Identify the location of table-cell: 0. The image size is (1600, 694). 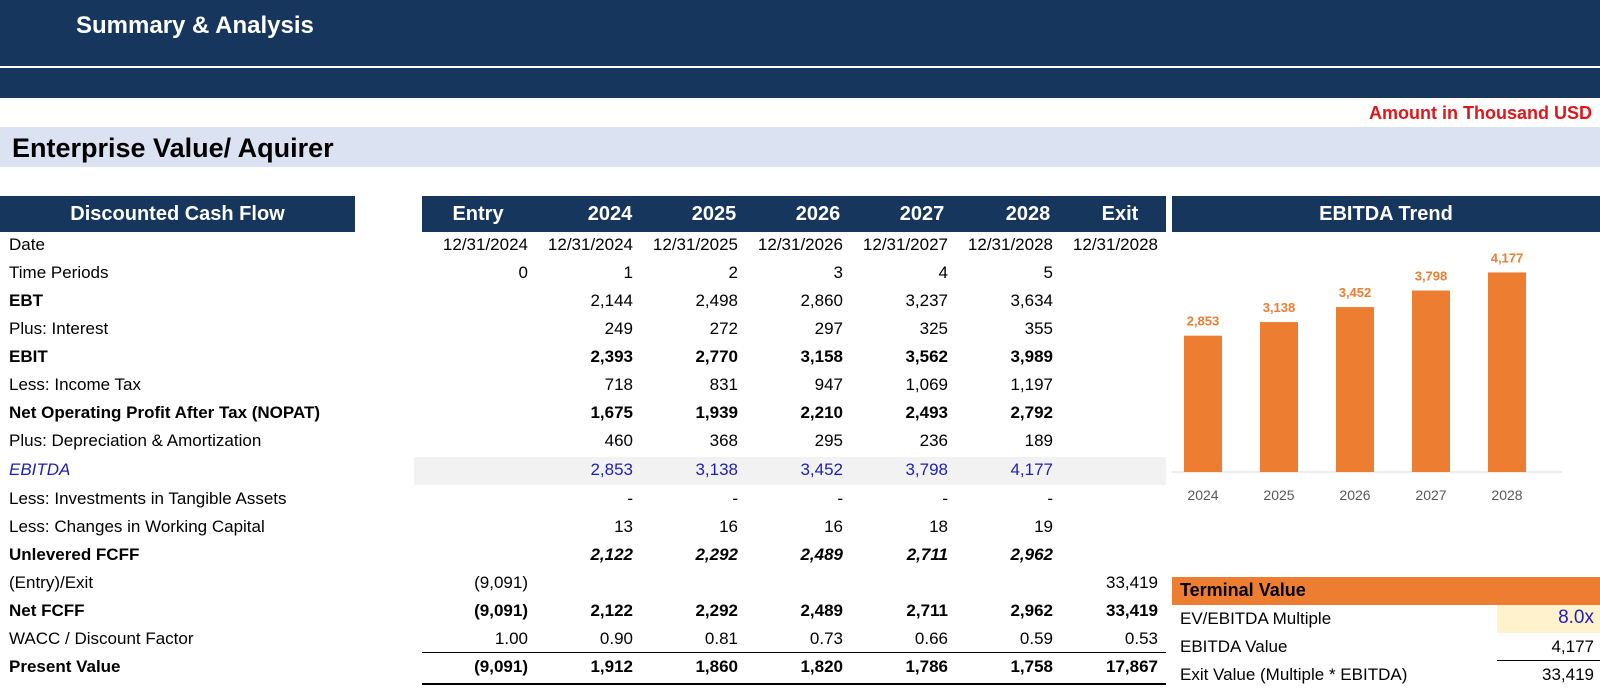
(523, 272).